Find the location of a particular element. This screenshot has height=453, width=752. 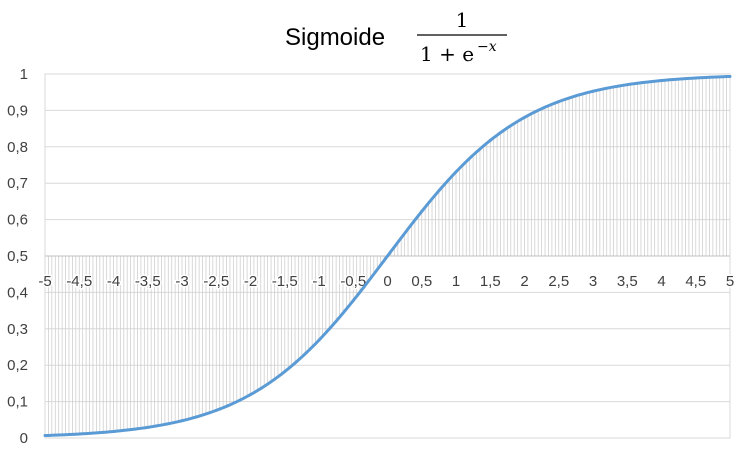

y-tick-label: 0,7 is located at coordinates (17, 183).